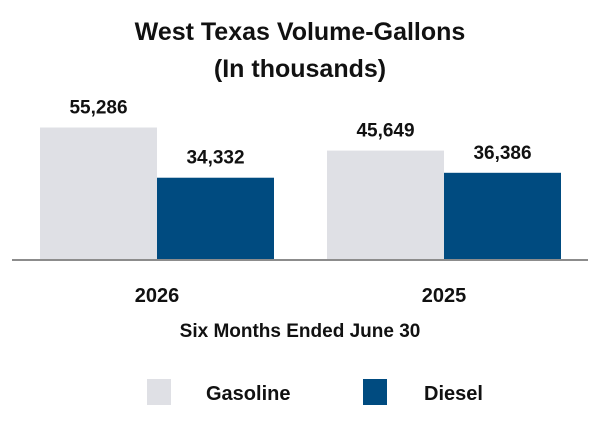 This screenshot has width=600, height=430. What do you see at coordinates (98, 193) in the screenshot?
I see `bar-gasoline-2026` at bounding box center [98, 193].